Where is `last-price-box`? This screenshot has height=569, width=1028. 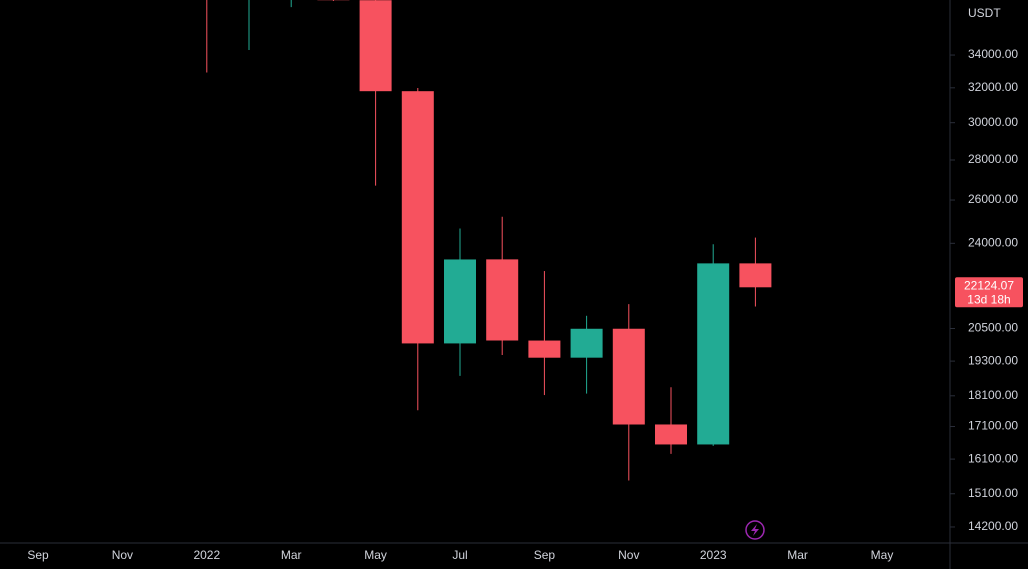 last-price-box is located at coordinates (989, 292).